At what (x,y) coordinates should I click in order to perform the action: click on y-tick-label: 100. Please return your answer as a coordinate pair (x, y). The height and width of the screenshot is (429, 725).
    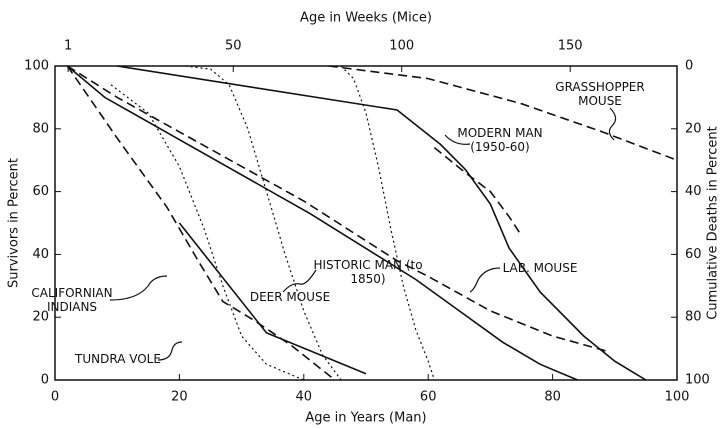
    Looking at the image, I should click on (36, 66).